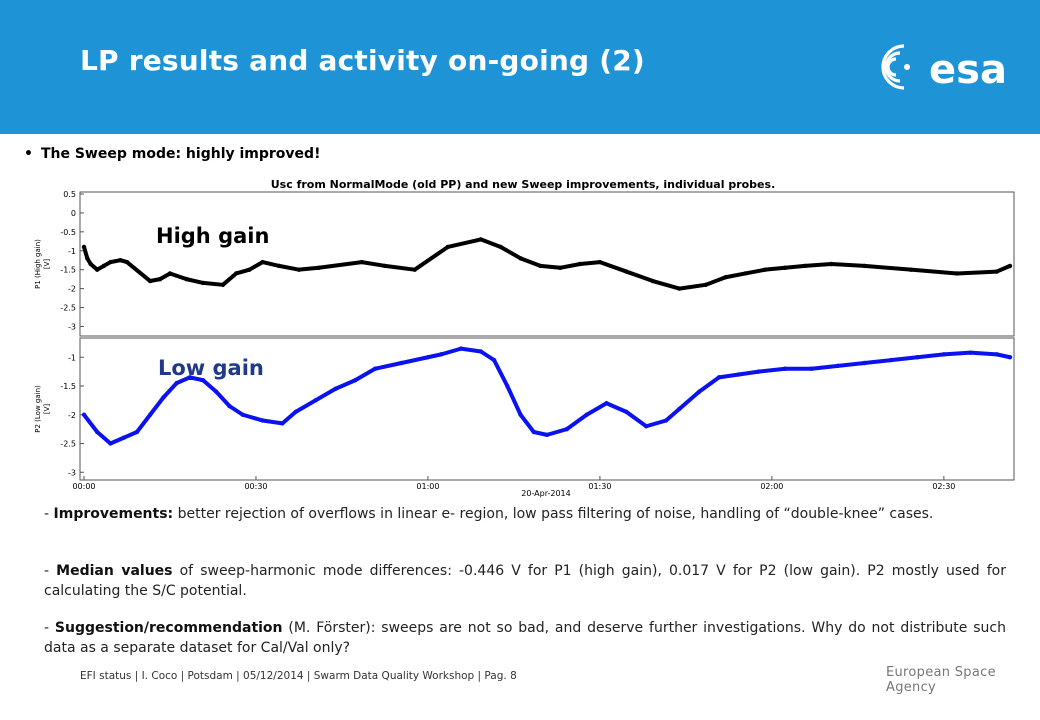 This screenshot has width=1040, height=720. Describe the element at coordinates (38, 264) in the screenshot. I see `top-ylabel-1: P1 (High gain)` at that location.